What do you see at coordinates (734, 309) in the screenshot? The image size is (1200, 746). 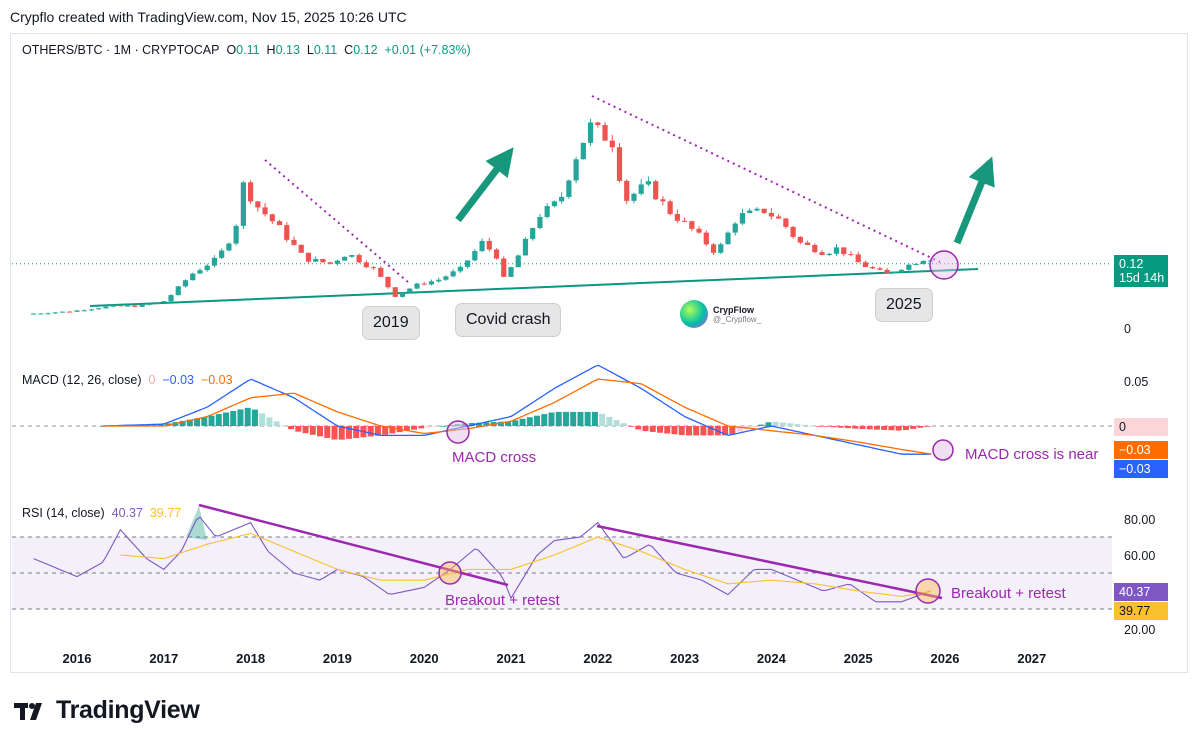 I see `author-name: CrypFlow` at bounding box center [734, 309].